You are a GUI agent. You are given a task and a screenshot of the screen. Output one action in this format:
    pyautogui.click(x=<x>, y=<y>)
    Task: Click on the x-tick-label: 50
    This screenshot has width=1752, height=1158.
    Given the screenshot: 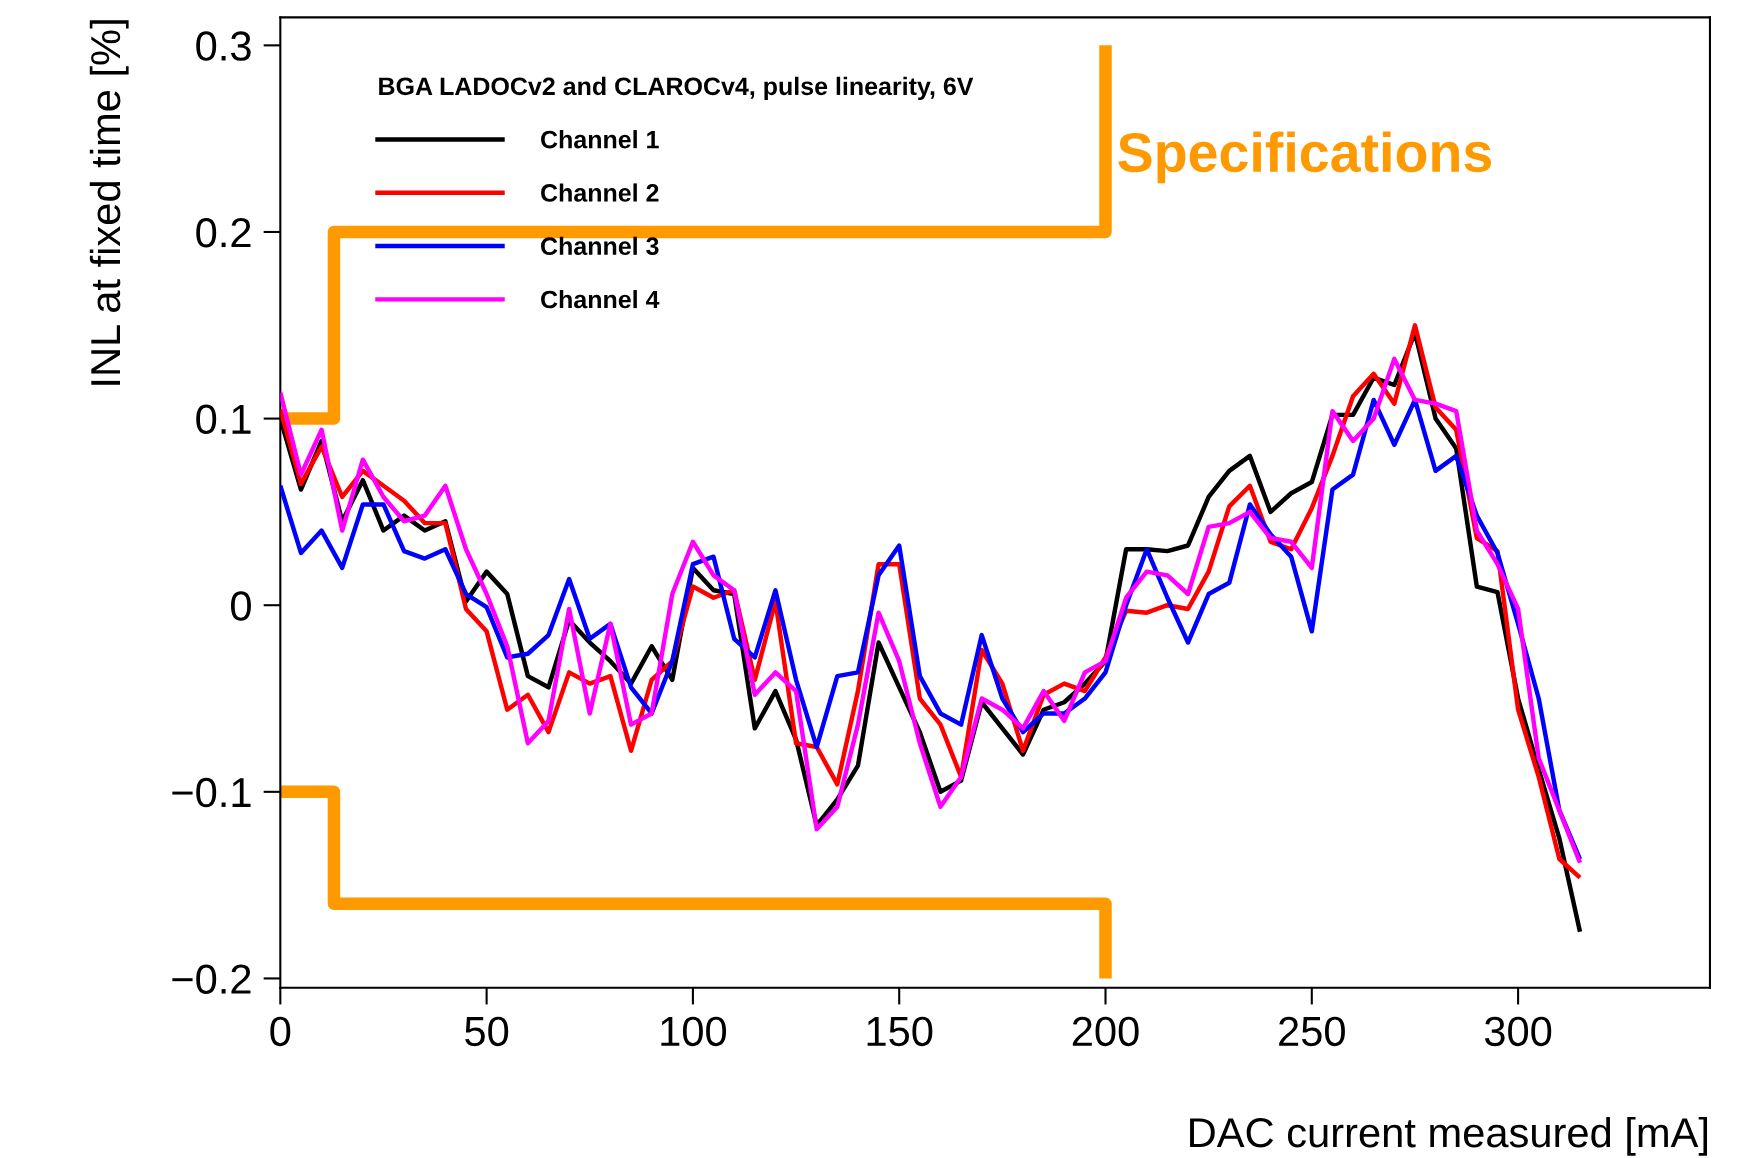 What is the action you would take?
    pyautogui.click(x=487, y=1031)
    